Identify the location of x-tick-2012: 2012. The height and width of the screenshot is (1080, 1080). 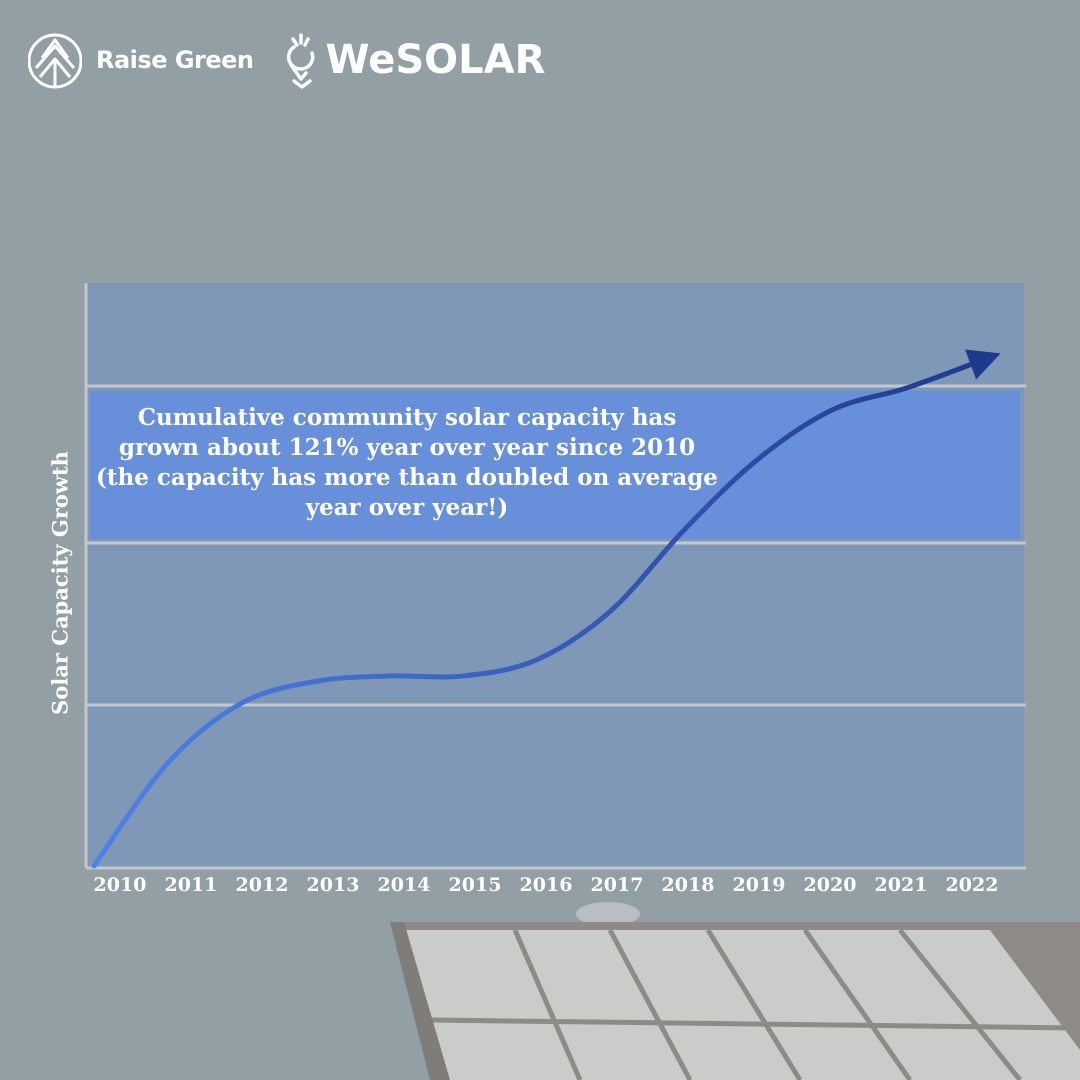
(262, 885).